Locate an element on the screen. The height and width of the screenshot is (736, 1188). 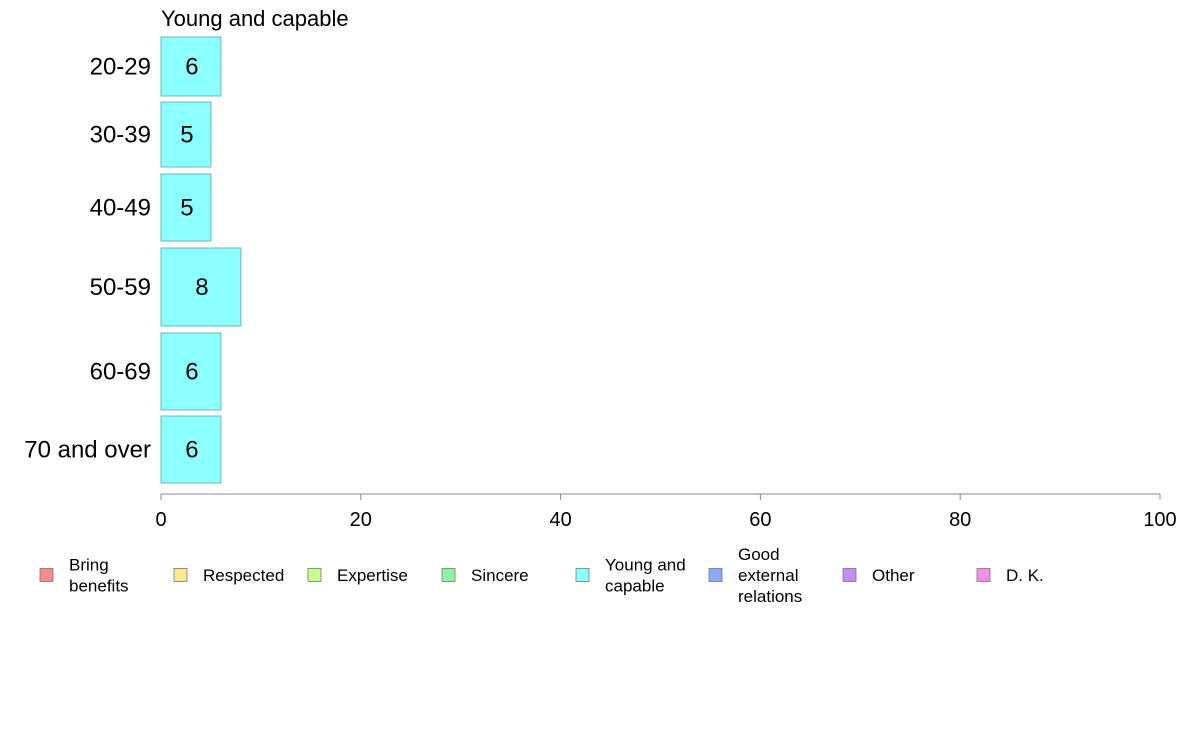
category-label: 50-59 is located at coordinates (120, 287).